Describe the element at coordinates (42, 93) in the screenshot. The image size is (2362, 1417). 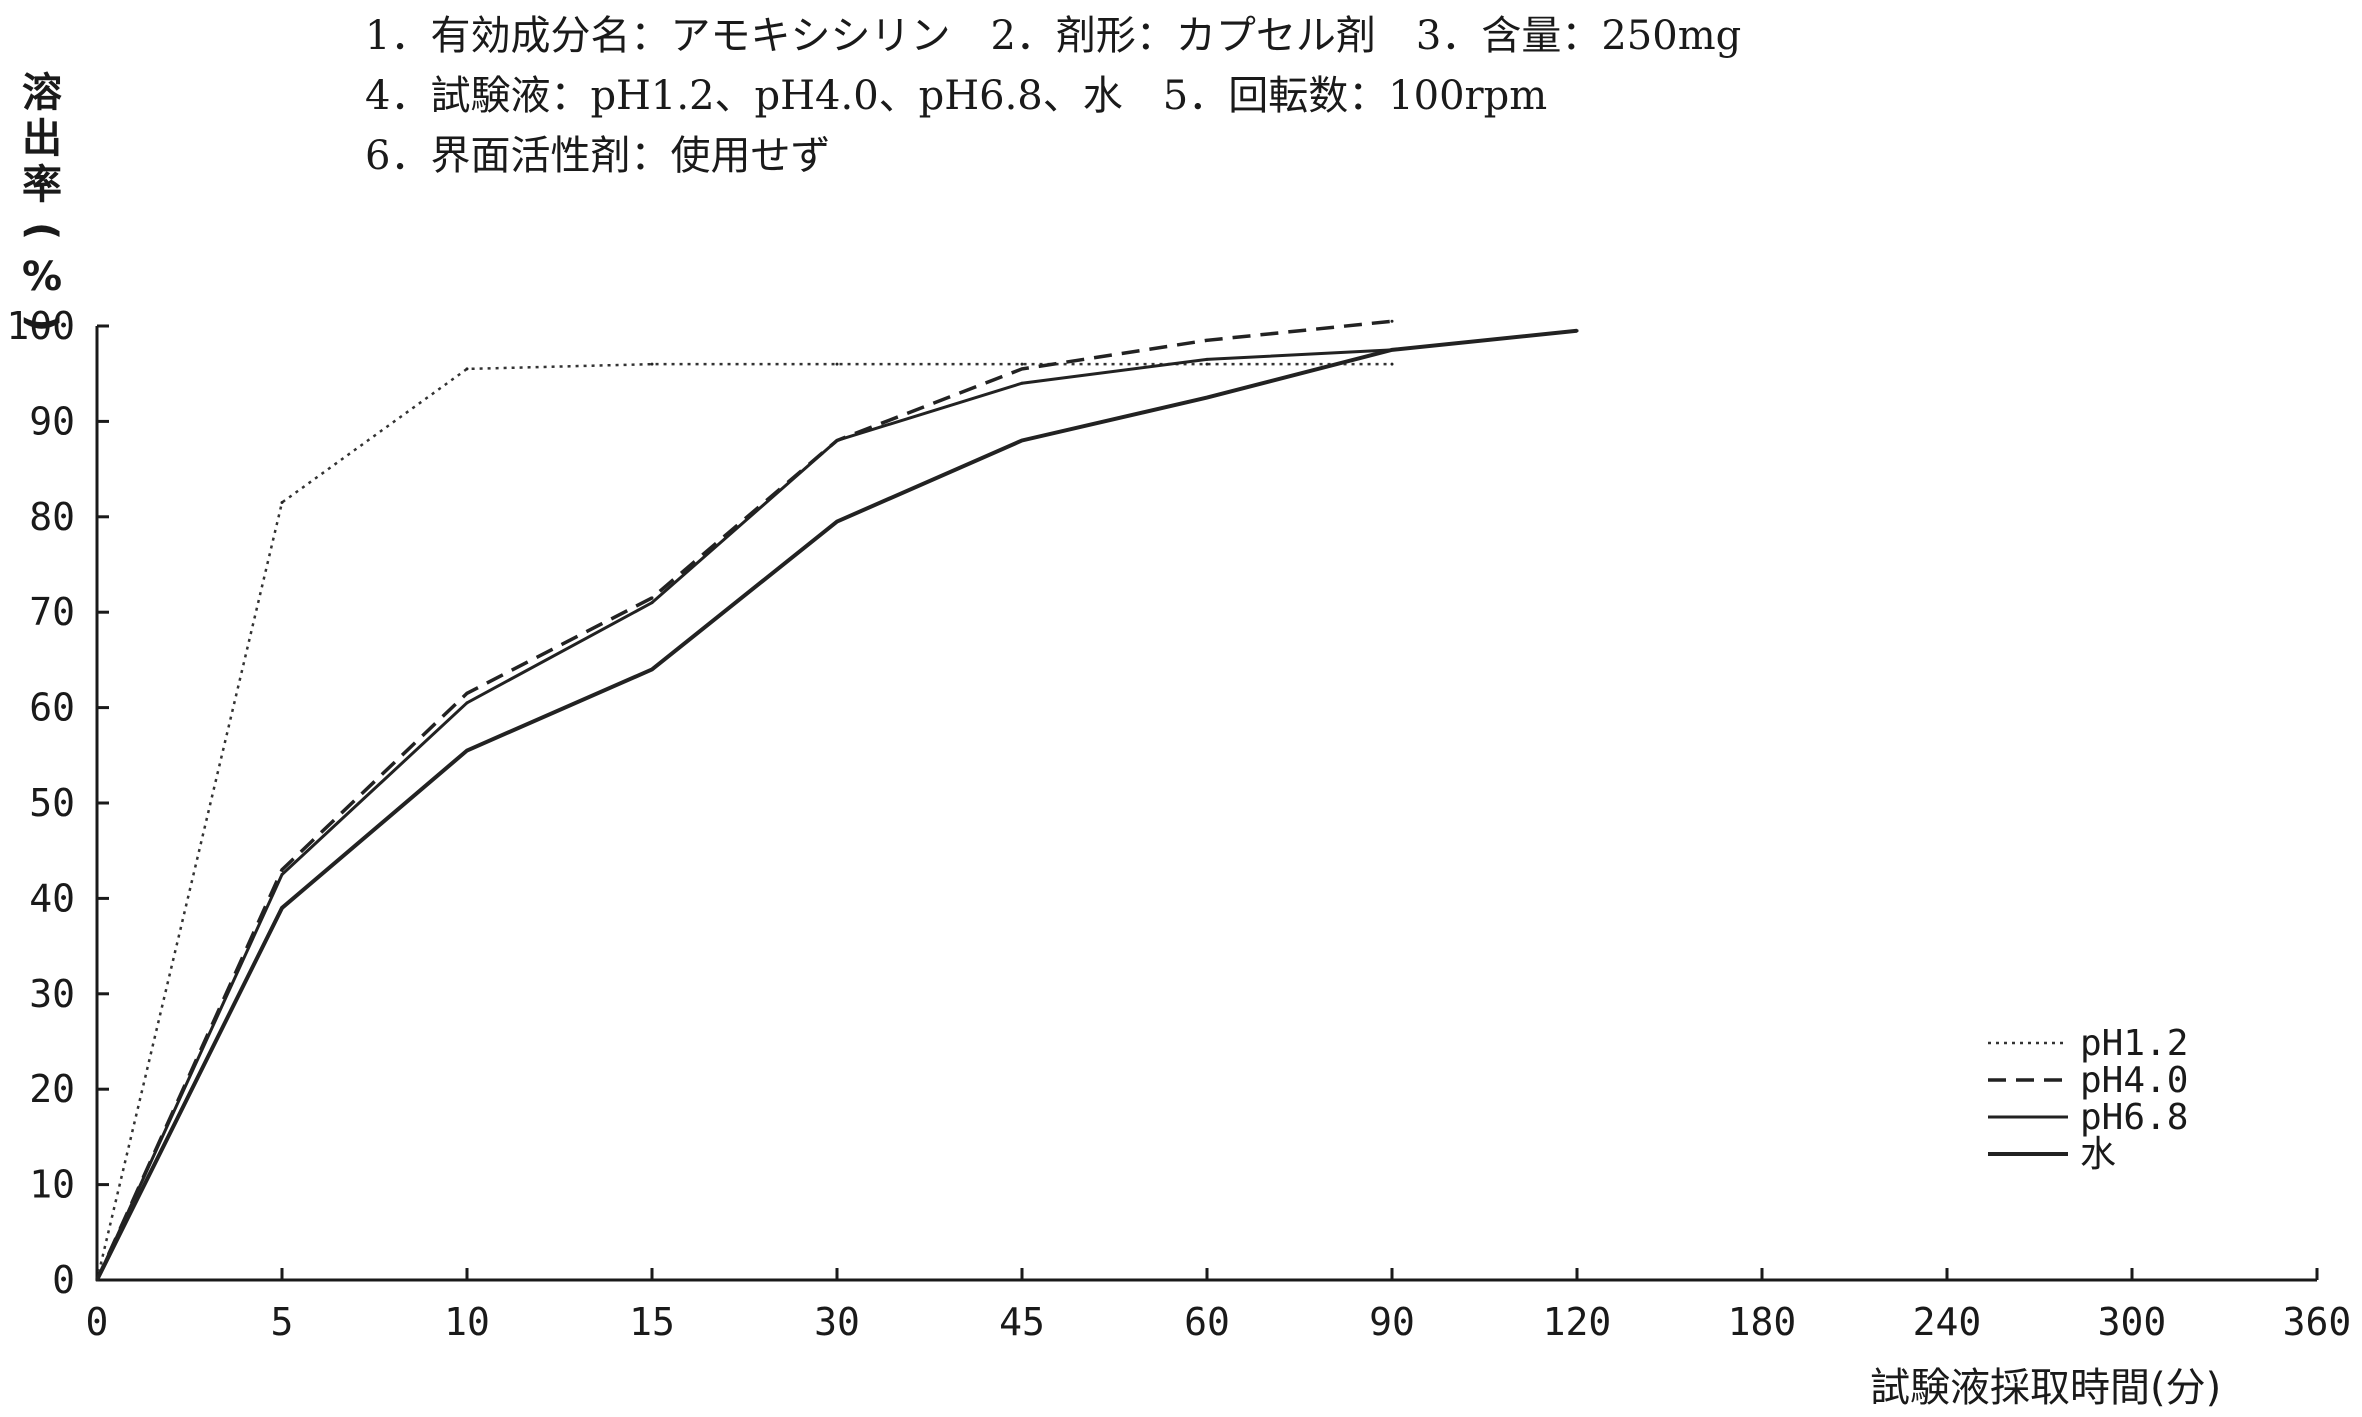
I see `y-label-char: 溶` at that location.